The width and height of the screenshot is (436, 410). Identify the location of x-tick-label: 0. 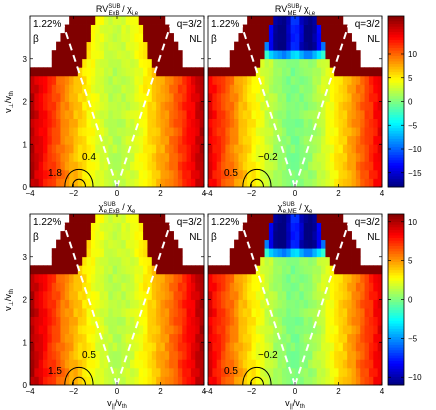
(117, 391).